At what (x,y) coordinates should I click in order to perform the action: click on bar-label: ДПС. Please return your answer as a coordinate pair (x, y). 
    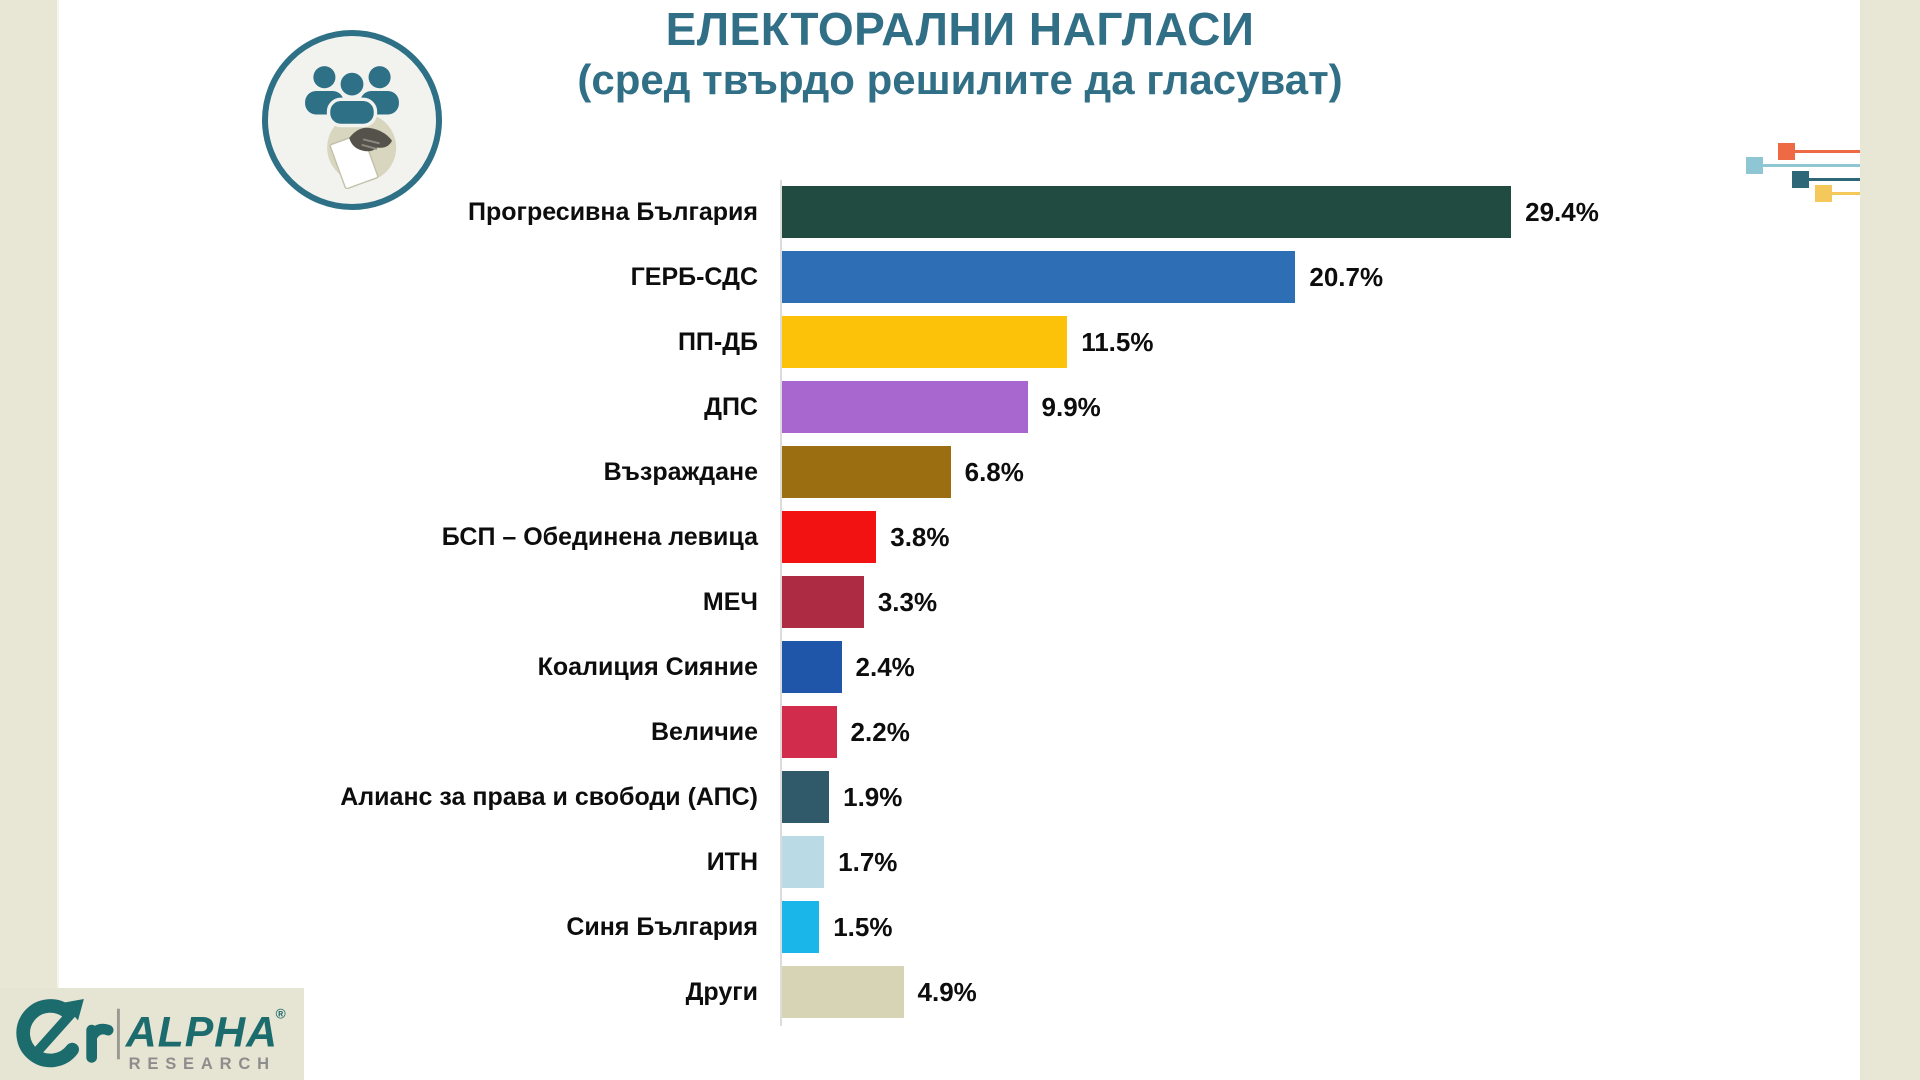
    Looking at the image, I should click on (731, 406).